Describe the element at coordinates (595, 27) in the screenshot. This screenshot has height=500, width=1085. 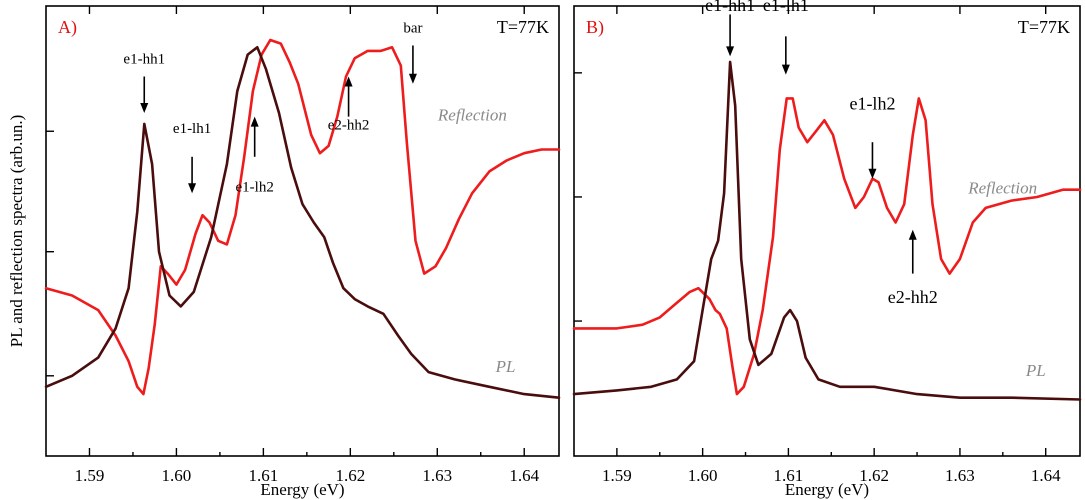
I see `panel-label: B)` at that location.